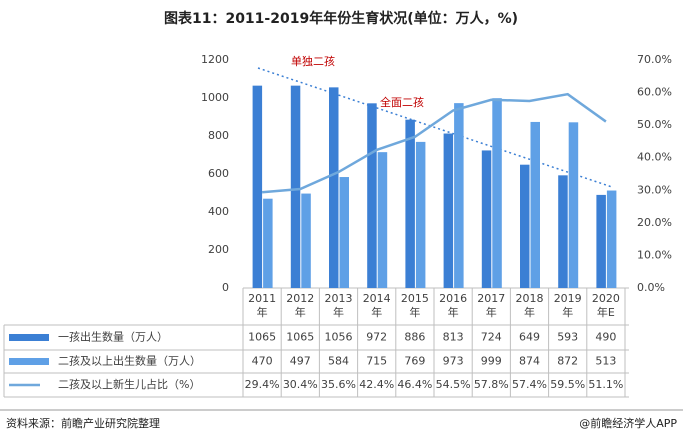 This screenshot has width=683, height=444. What do you see at coordinates (491, 384) in the screenshot?
I see `table-cell: 57.8%` at bounding box center [491, 384].